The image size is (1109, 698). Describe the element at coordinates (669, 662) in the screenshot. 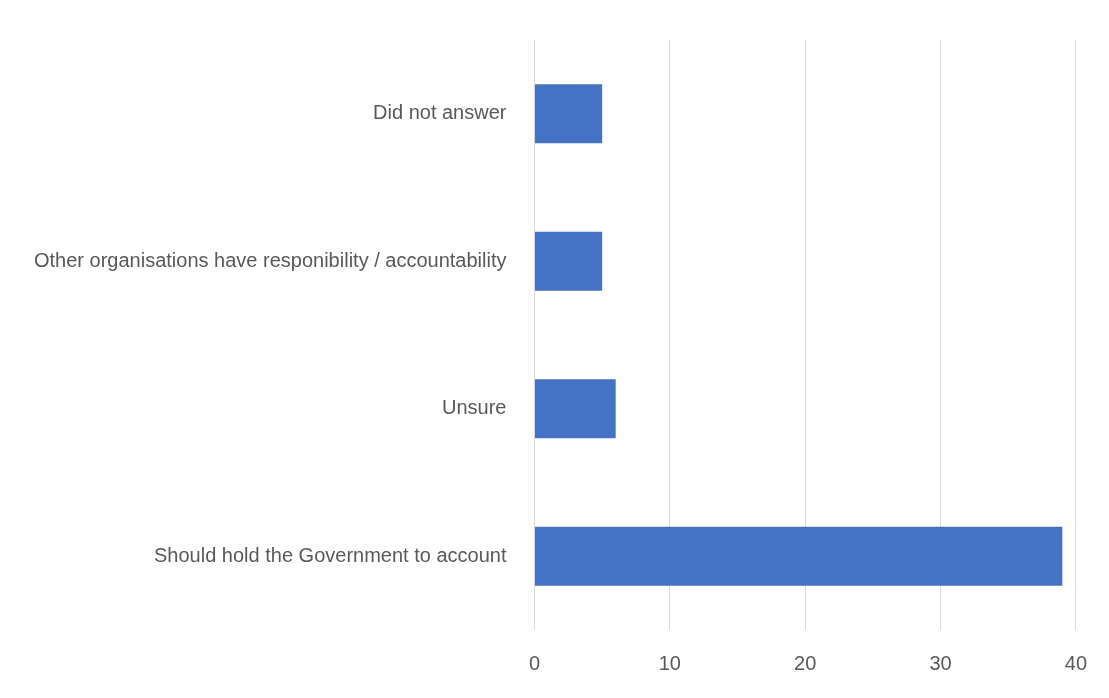

I see `x-tick-label: 10` at that location.